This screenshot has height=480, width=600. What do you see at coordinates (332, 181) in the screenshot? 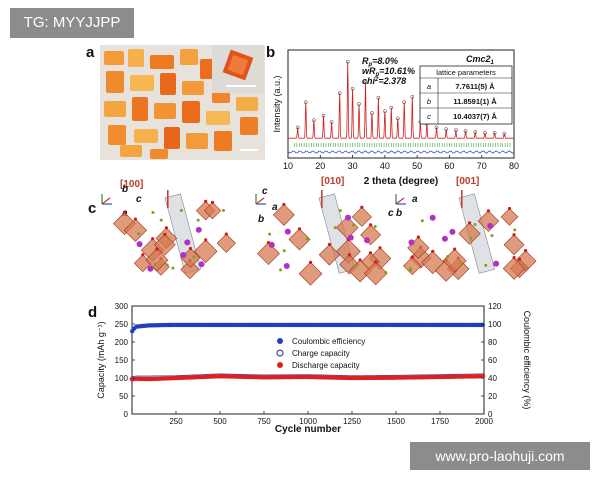
I see `view-direction-010: [010]` at bounding box center [332, 181].